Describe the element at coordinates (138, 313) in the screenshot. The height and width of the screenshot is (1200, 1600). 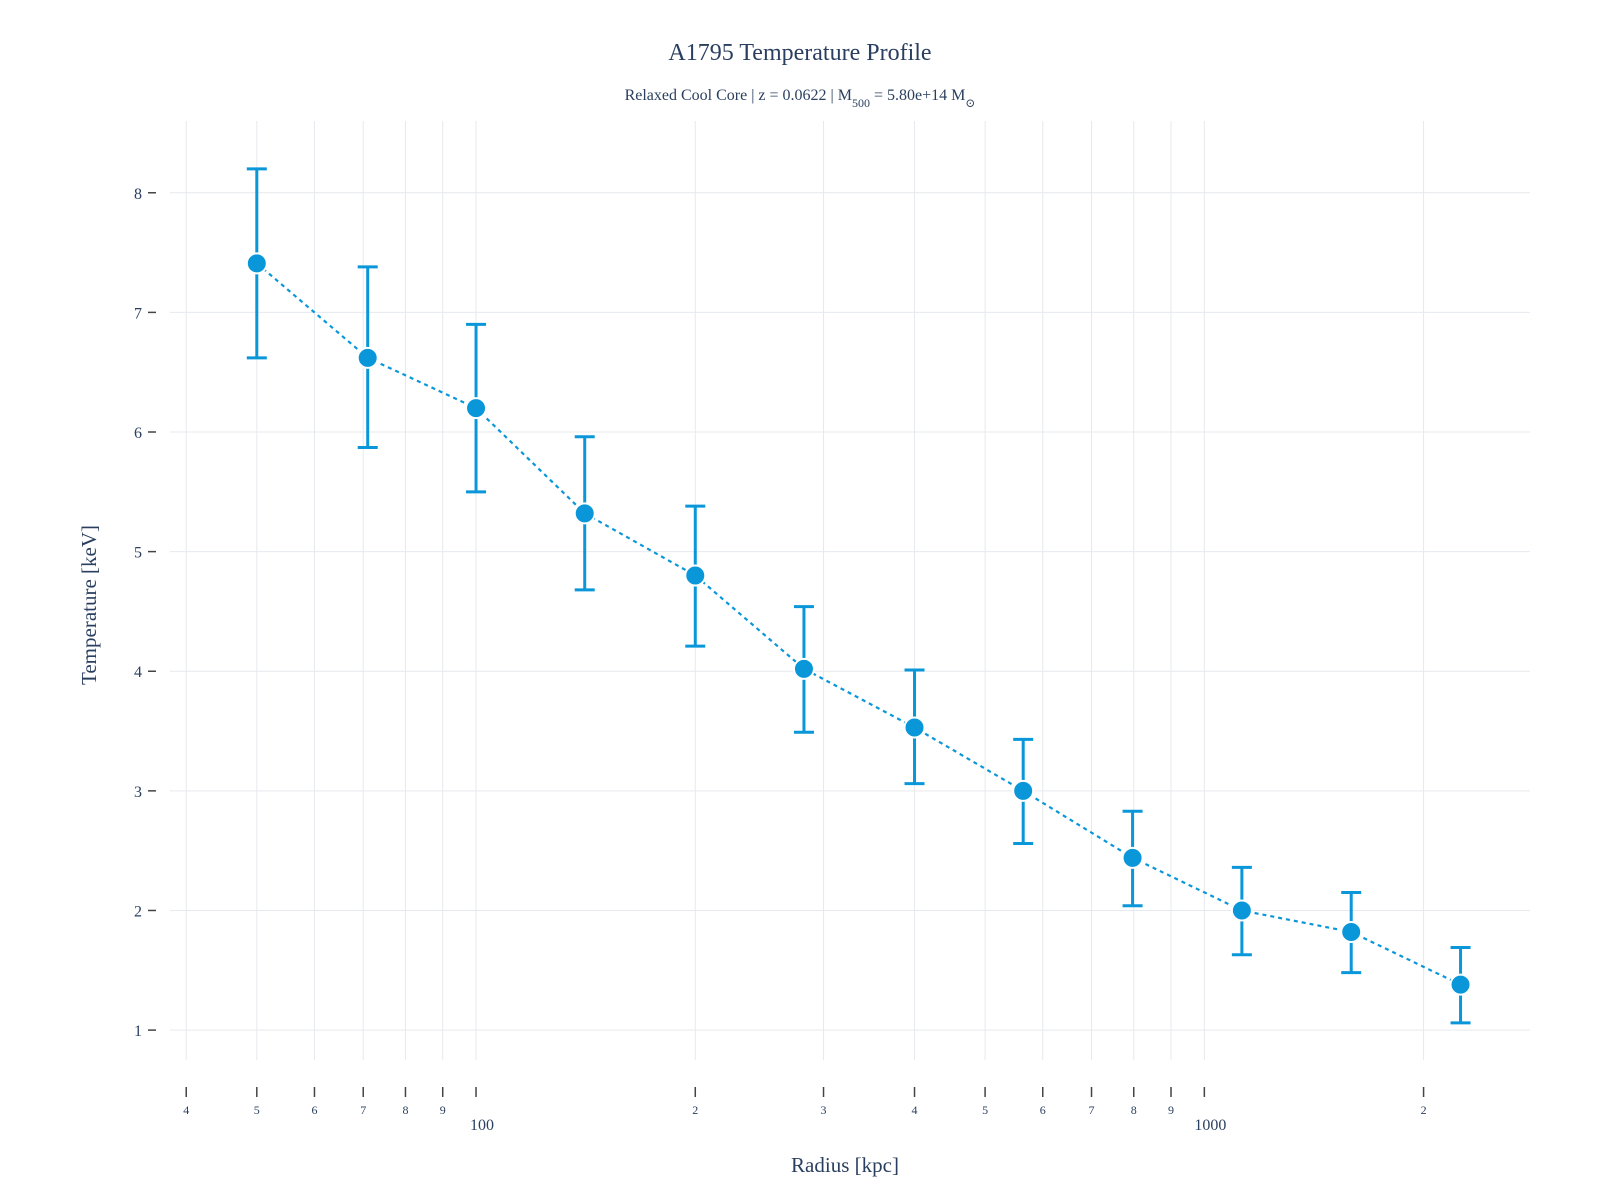
I see `y-tick-label: 7` at that location.